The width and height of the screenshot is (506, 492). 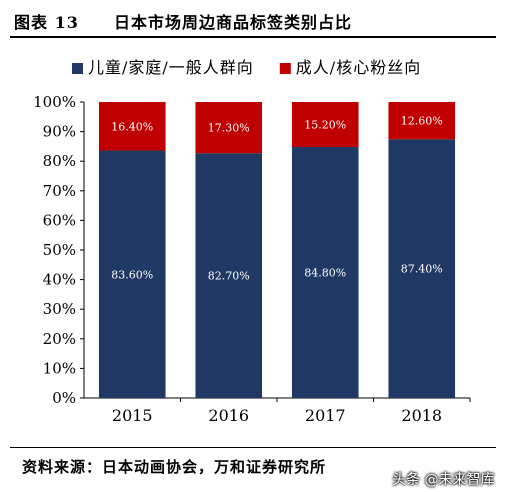 I want to click on data-label-2015-series-2: 16.40%, so click(x=132, y=126).